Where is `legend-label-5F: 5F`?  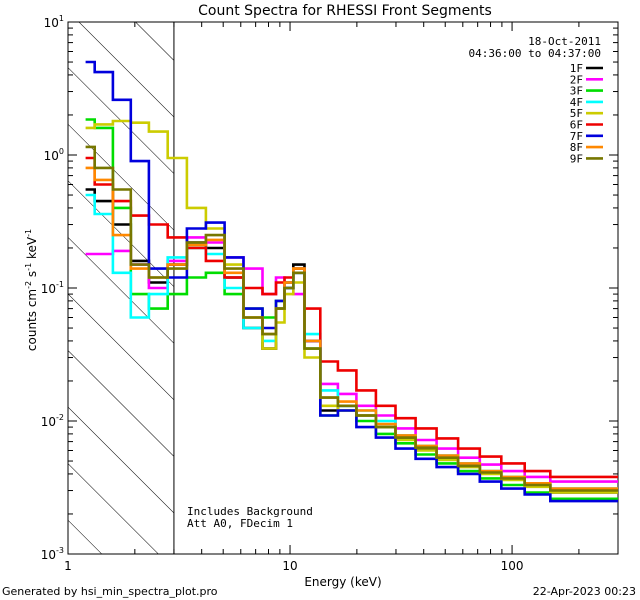 legend-label-5F: 5F is located at coordinates (576, 113).